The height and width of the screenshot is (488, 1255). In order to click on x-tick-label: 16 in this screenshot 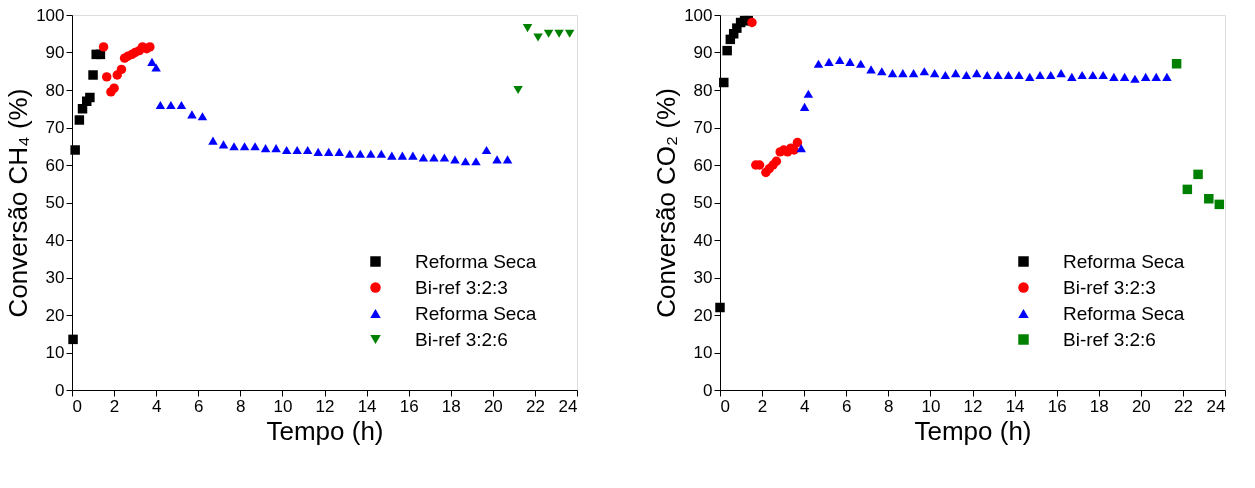, I will do `click(409, 406)`.